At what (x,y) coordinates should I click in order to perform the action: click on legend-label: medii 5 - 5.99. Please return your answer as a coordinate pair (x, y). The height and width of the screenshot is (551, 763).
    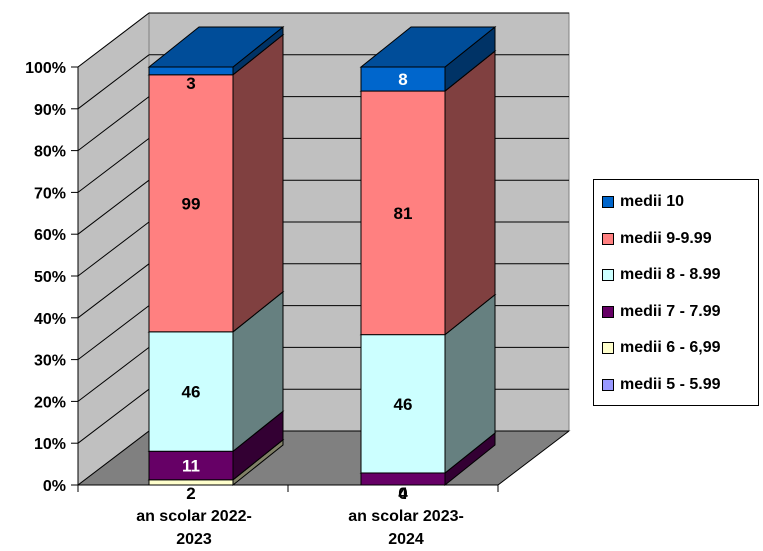
    Looking at the image, I should click on (670, 384).